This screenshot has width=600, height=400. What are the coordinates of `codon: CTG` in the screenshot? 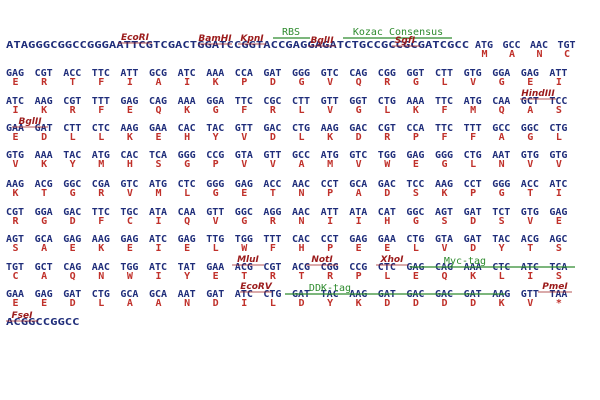 It's located at (387, 101).